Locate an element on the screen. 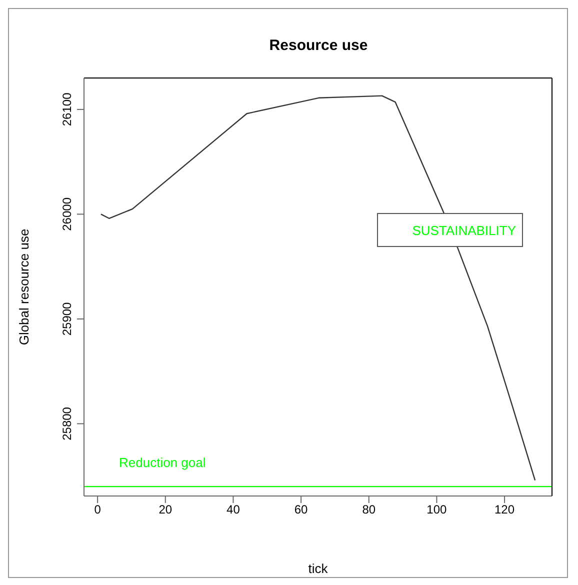 Image resolution: width=578 pixels, height=585 pixels. x-tick-label: 40 is located at coordinates (233, 509).